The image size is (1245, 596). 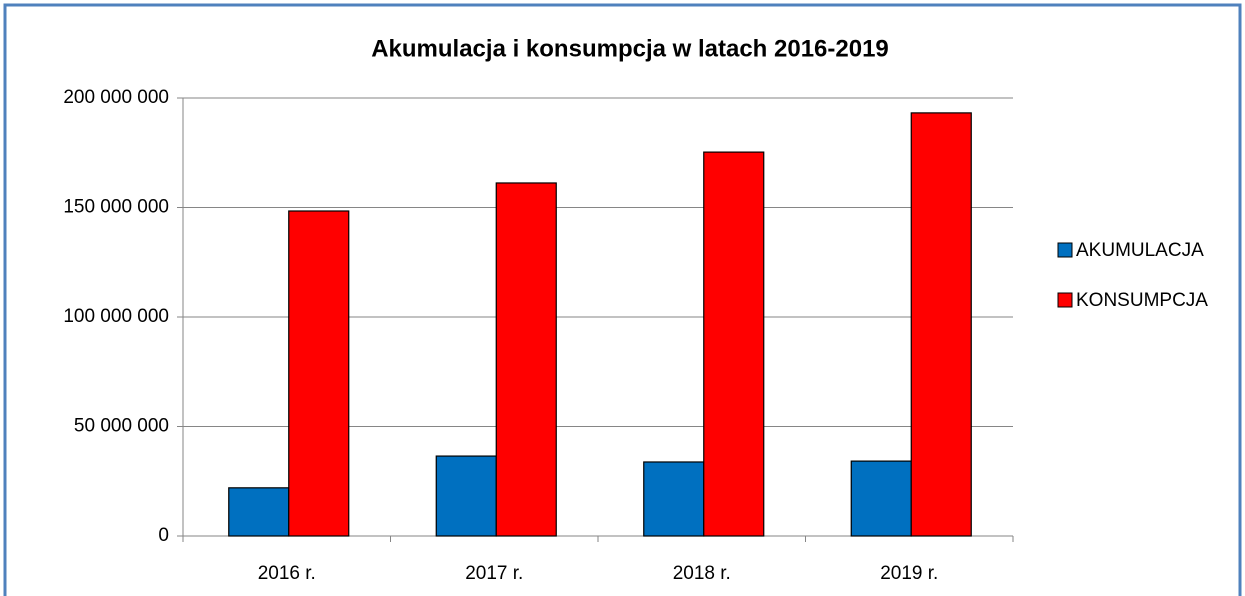 What do you see at coordinates (702, 573) in the screenshot?
I see `x-tick-label: 2018 r.` at bounding box center [702, 573].